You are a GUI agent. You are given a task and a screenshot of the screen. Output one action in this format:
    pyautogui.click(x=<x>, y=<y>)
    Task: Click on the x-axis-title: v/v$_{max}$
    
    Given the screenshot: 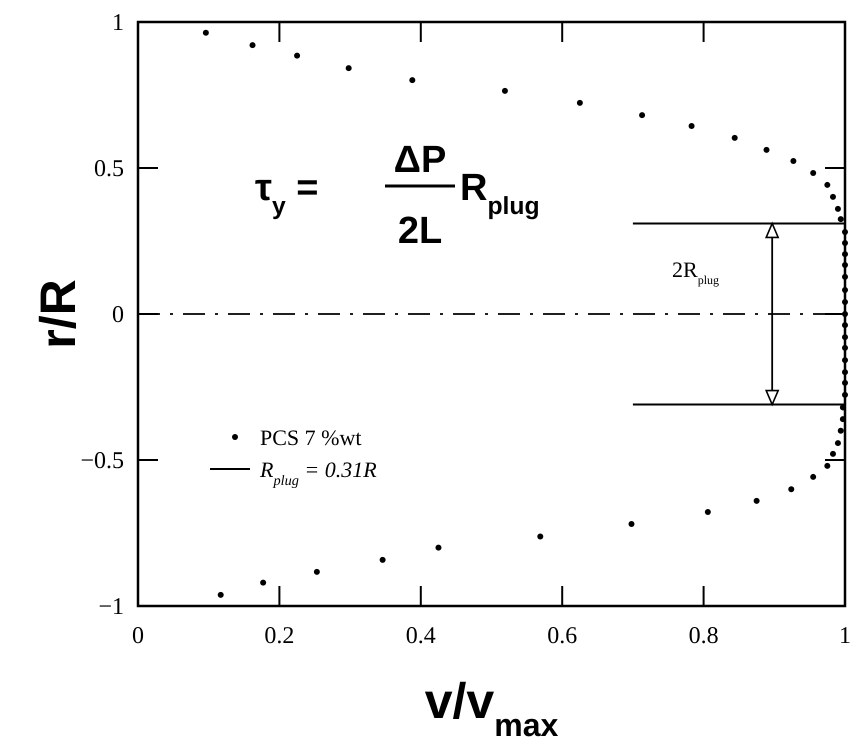 What is the action you would take?
    pyautogui.click(x=491, y=708)
    